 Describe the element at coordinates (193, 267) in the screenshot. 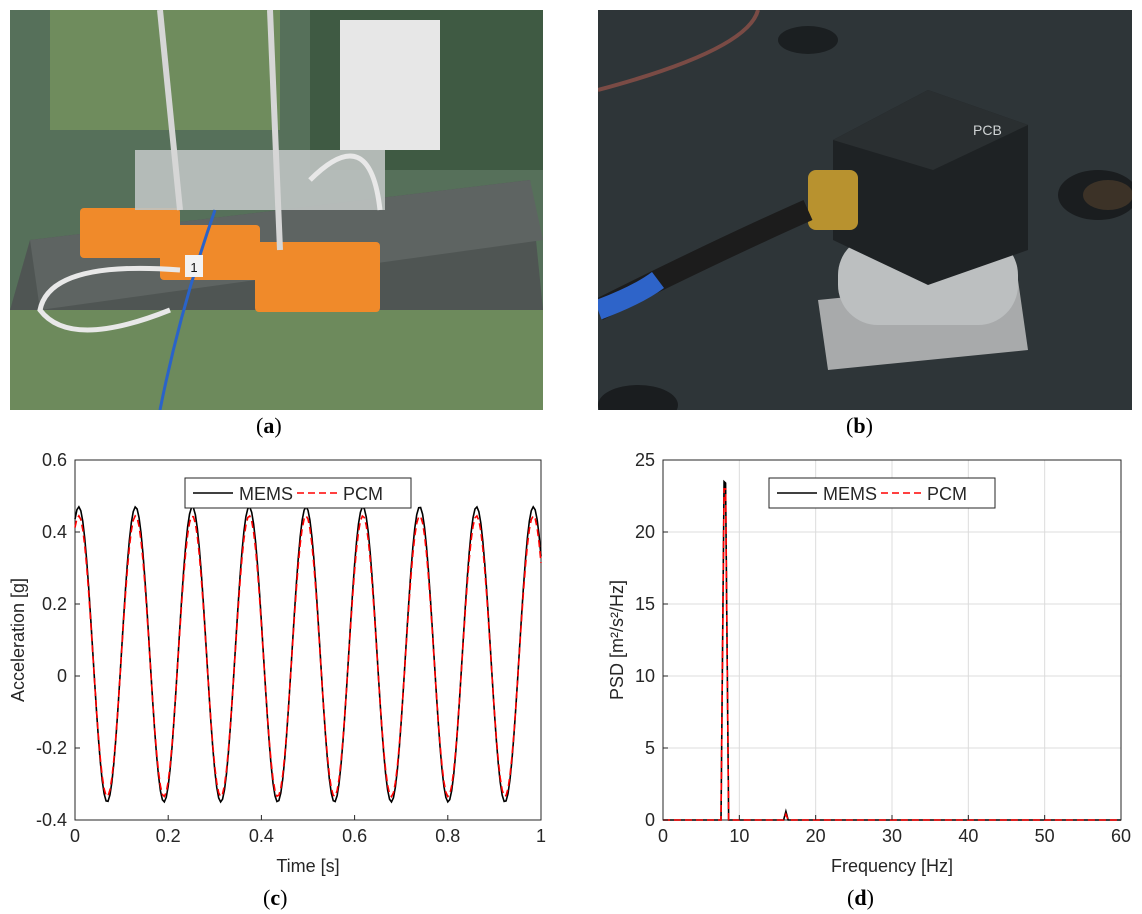

I see `sensor-tag-label: 1` at that location.